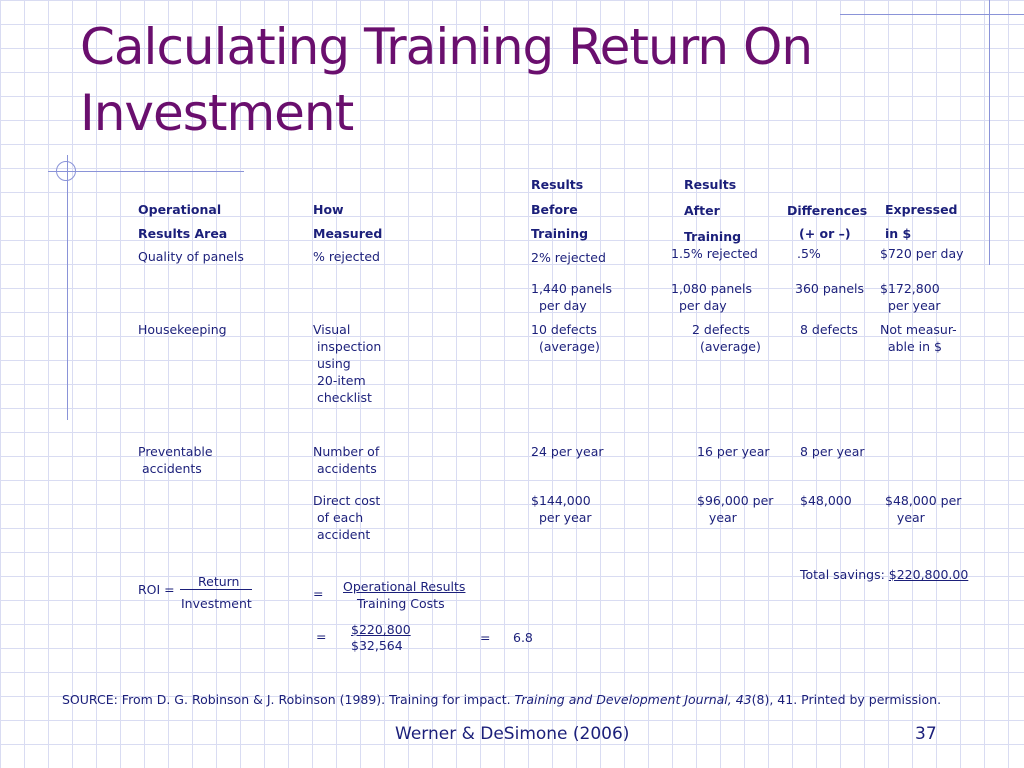 This screenshot has height=768, width=1024. I want to click on header-how: How, so click(328, 209).